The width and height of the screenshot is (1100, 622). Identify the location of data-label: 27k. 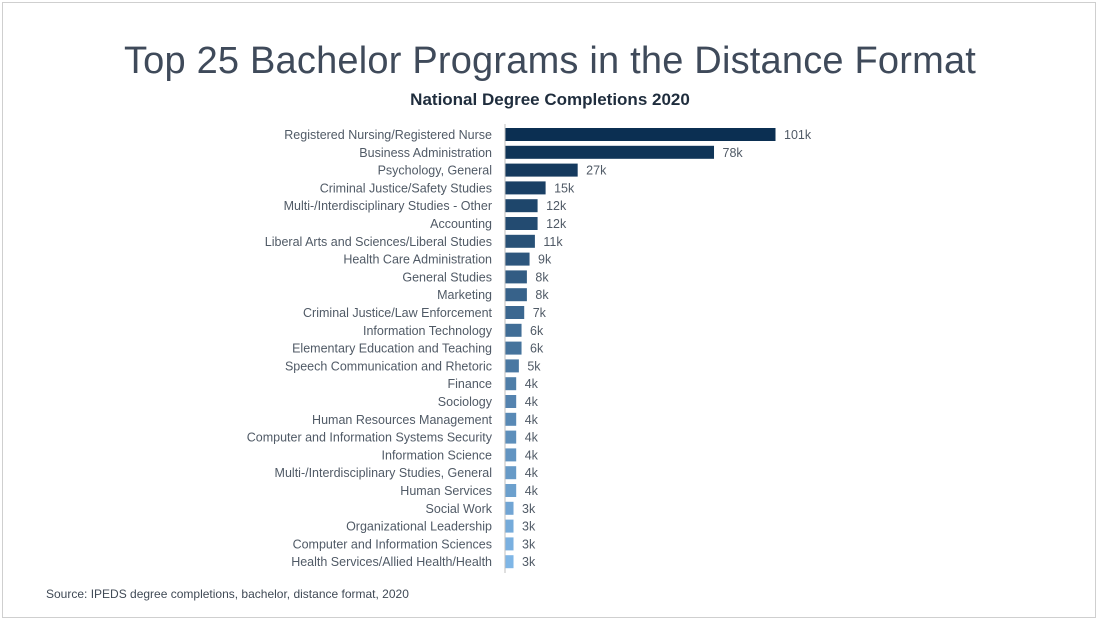
(596, 171).